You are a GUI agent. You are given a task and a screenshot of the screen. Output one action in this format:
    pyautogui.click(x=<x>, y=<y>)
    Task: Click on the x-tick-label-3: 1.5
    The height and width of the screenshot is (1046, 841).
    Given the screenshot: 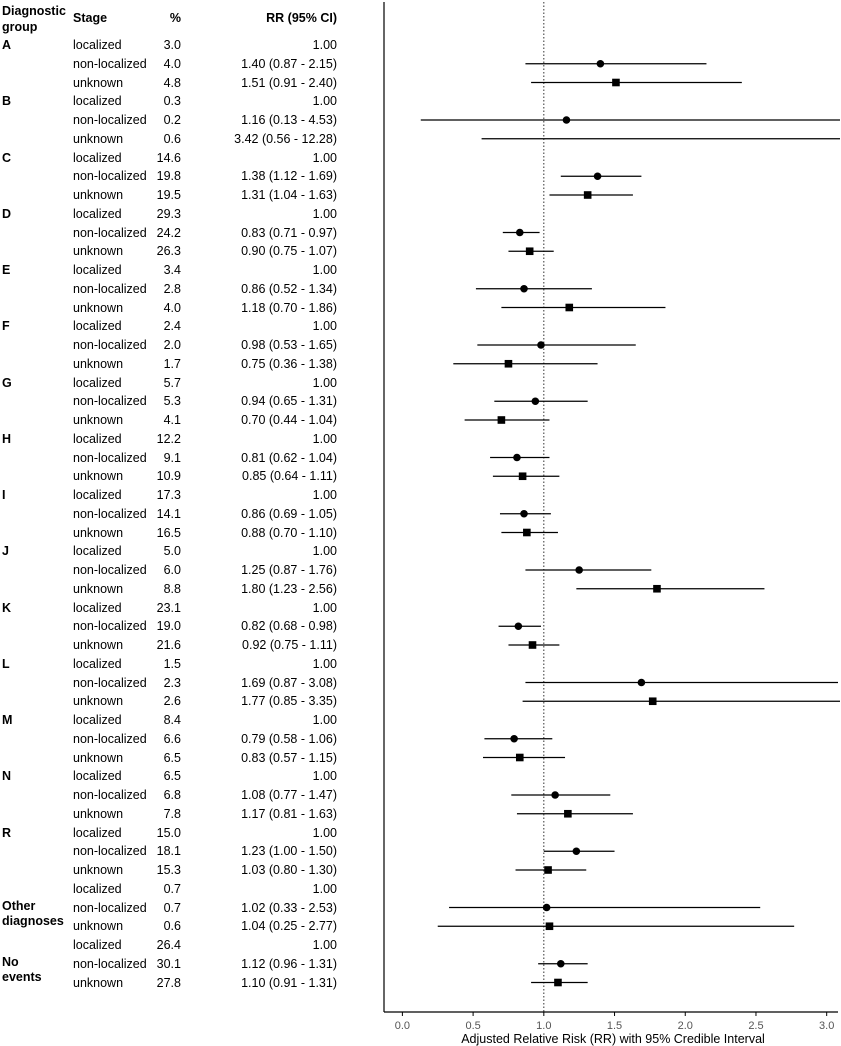 What is the action you would take?
    pyautogui.click(x=614, y=1026)
    